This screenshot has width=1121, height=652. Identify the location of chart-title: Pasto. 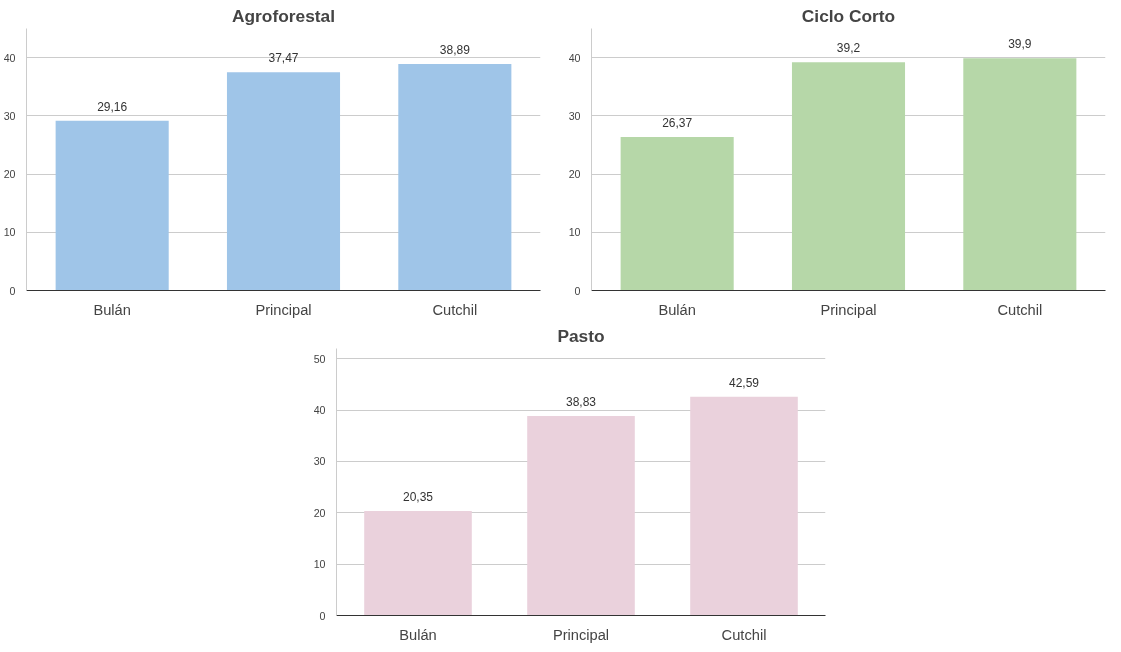
(581, 335).